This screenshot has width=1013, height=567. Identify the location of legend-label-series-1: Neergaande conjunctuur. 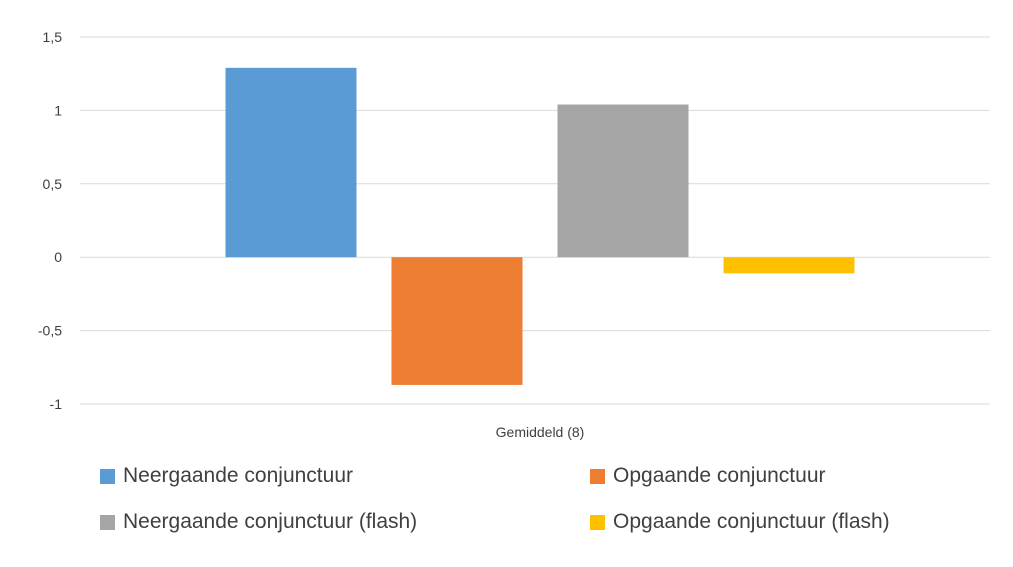
(238, 475).